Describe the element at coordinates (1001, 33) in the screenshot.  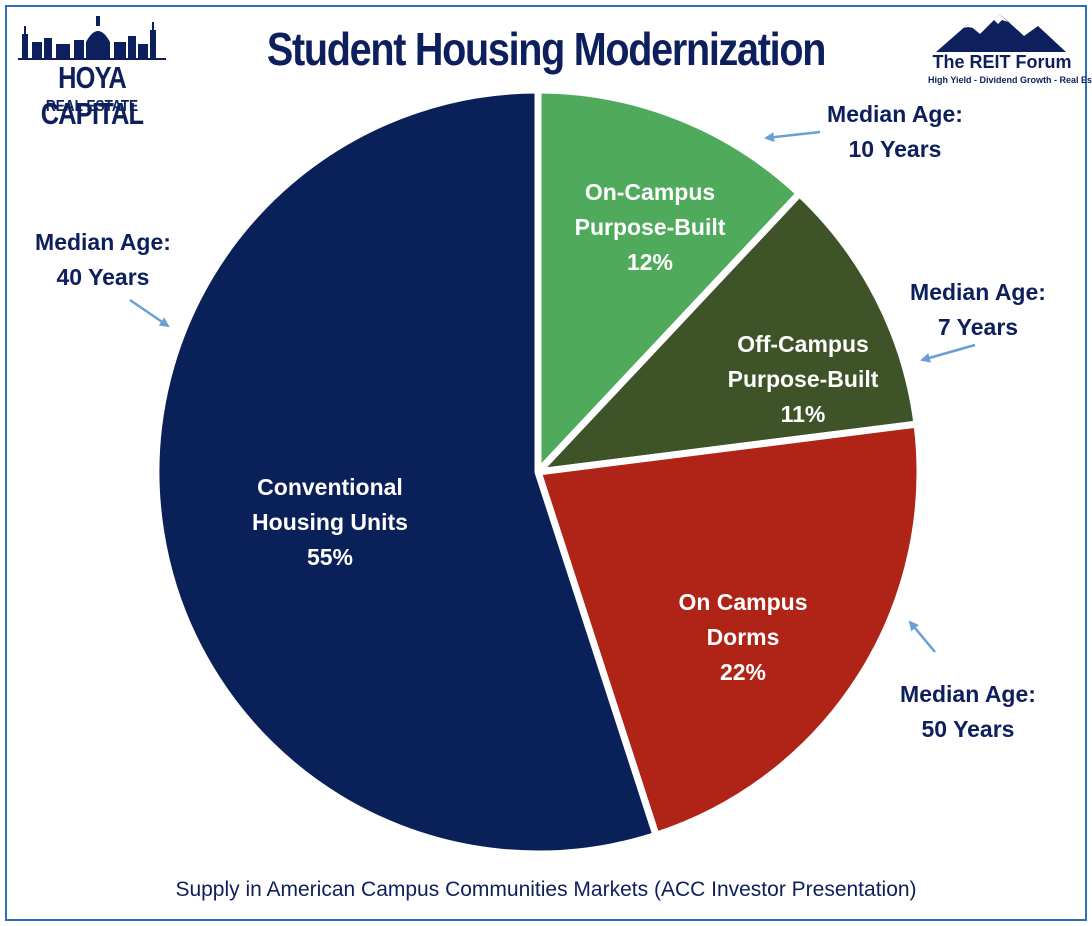
I see `mountains-icon` at that location.